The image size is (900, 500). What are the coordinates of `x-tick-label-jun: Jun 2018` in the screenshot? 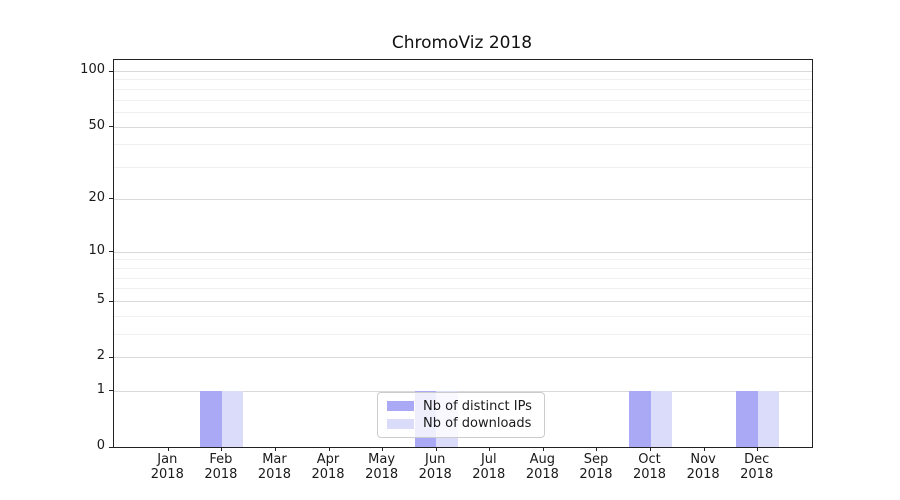 It's located at (435, 467).